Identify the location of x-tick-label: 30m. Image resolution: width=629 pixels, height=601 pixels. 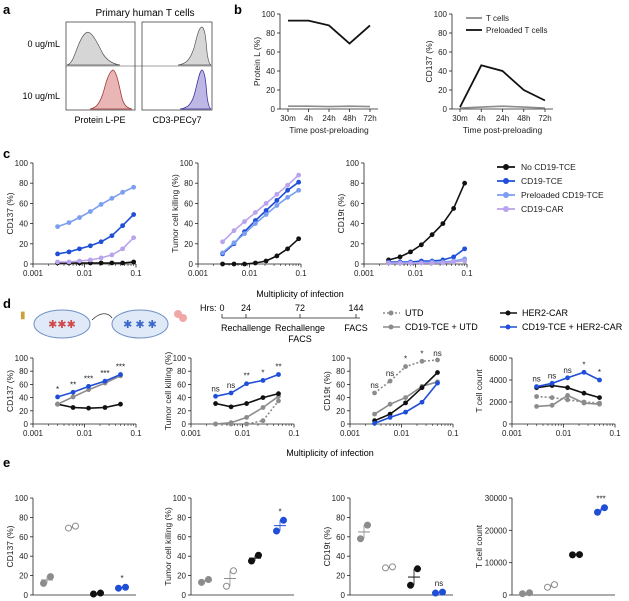
(288, 118).